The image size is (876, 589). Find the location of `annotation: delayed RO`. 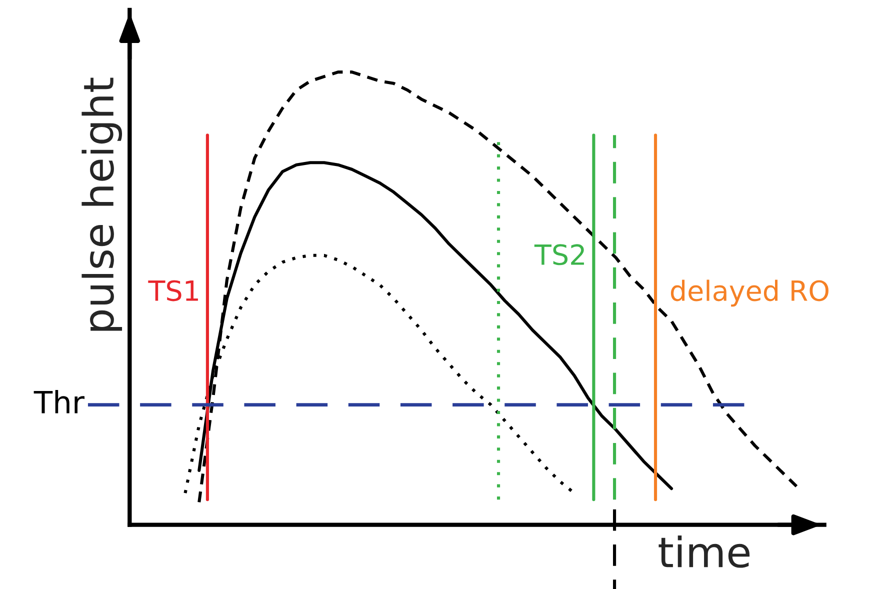

annotation: delayed RO is located at coordinates (749, 293).